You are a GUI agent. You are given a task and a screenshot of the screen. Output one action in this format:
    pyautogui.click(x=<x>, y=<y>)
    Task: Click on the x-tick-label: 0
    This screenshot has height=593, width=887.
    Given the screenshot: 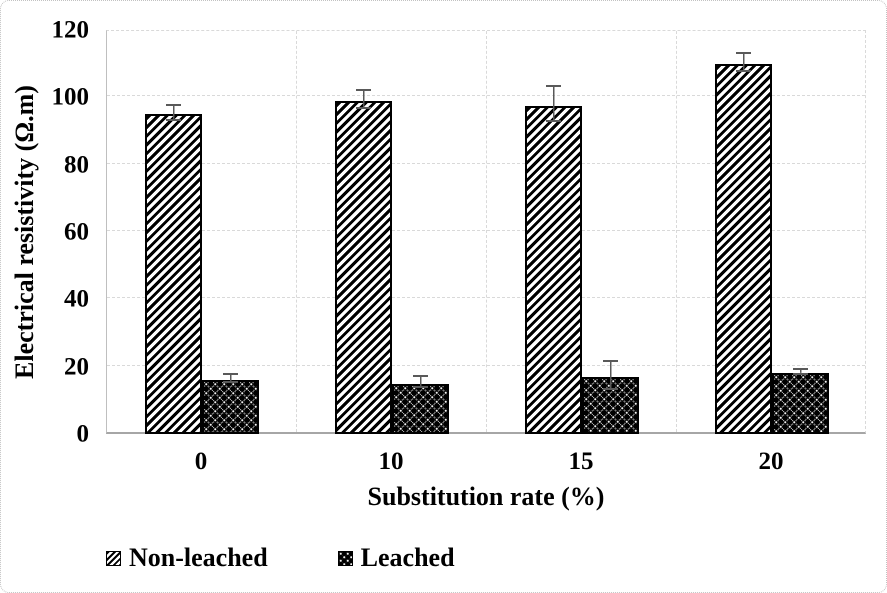 What is the action you would take?
    pyautogui.click(x=201, y=461)
    